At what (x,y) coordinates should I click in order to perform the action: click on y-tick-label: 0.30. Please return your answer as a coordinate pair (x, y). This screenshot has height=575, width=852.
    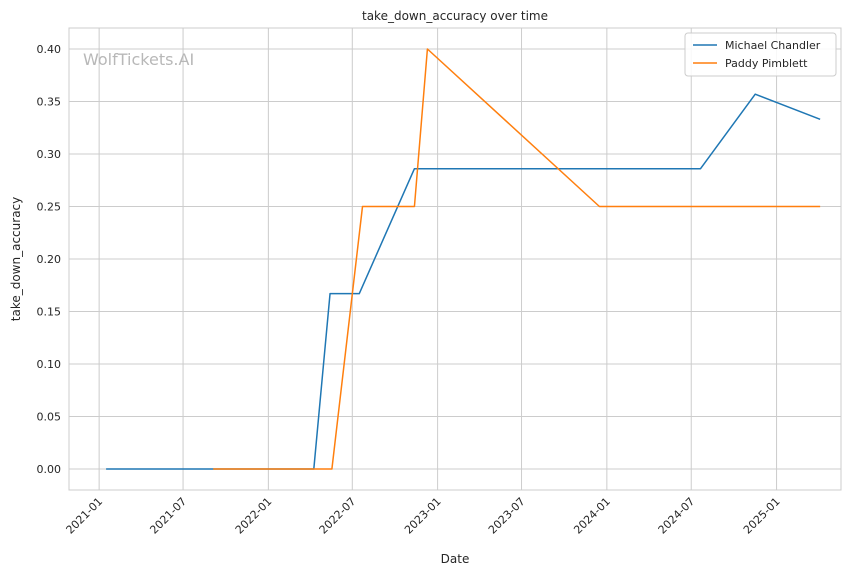
    Looking at the image, I should click on (49, 154).